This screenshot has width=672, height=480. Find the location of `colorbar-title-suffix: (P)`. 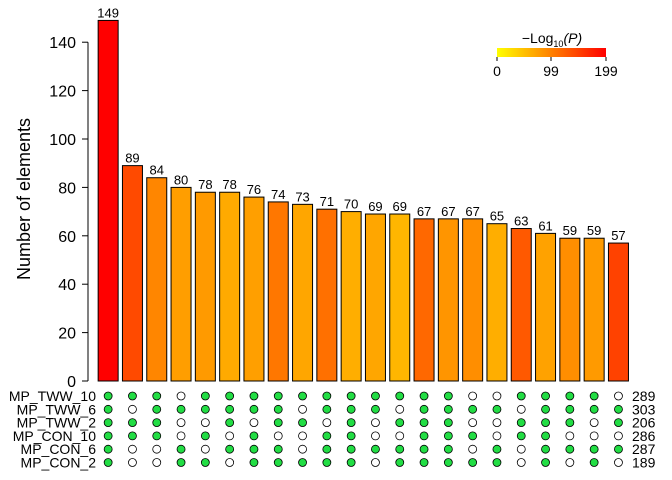

colorbar-title-suffix: (P) is located at coordinates (572, 38).